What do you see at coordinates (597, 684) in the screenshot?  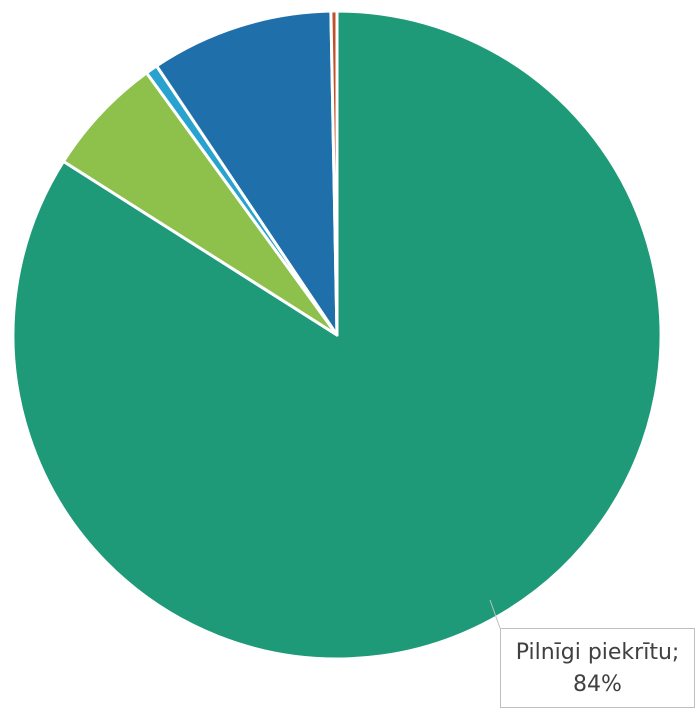 I see `data-label-value: 84%` at bounding box center [597, 684].